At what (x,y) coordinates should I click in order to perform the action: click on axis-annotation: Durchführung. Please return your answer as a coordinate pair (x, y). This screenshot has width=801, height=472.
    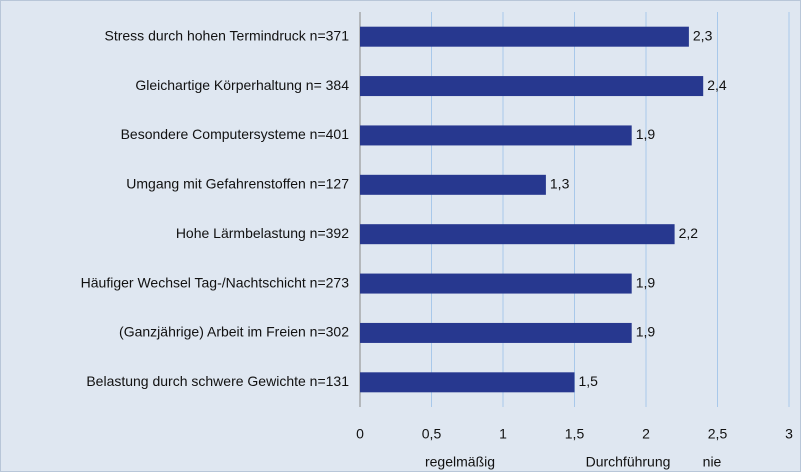
    Looking at the image, I should click on (628, 462).